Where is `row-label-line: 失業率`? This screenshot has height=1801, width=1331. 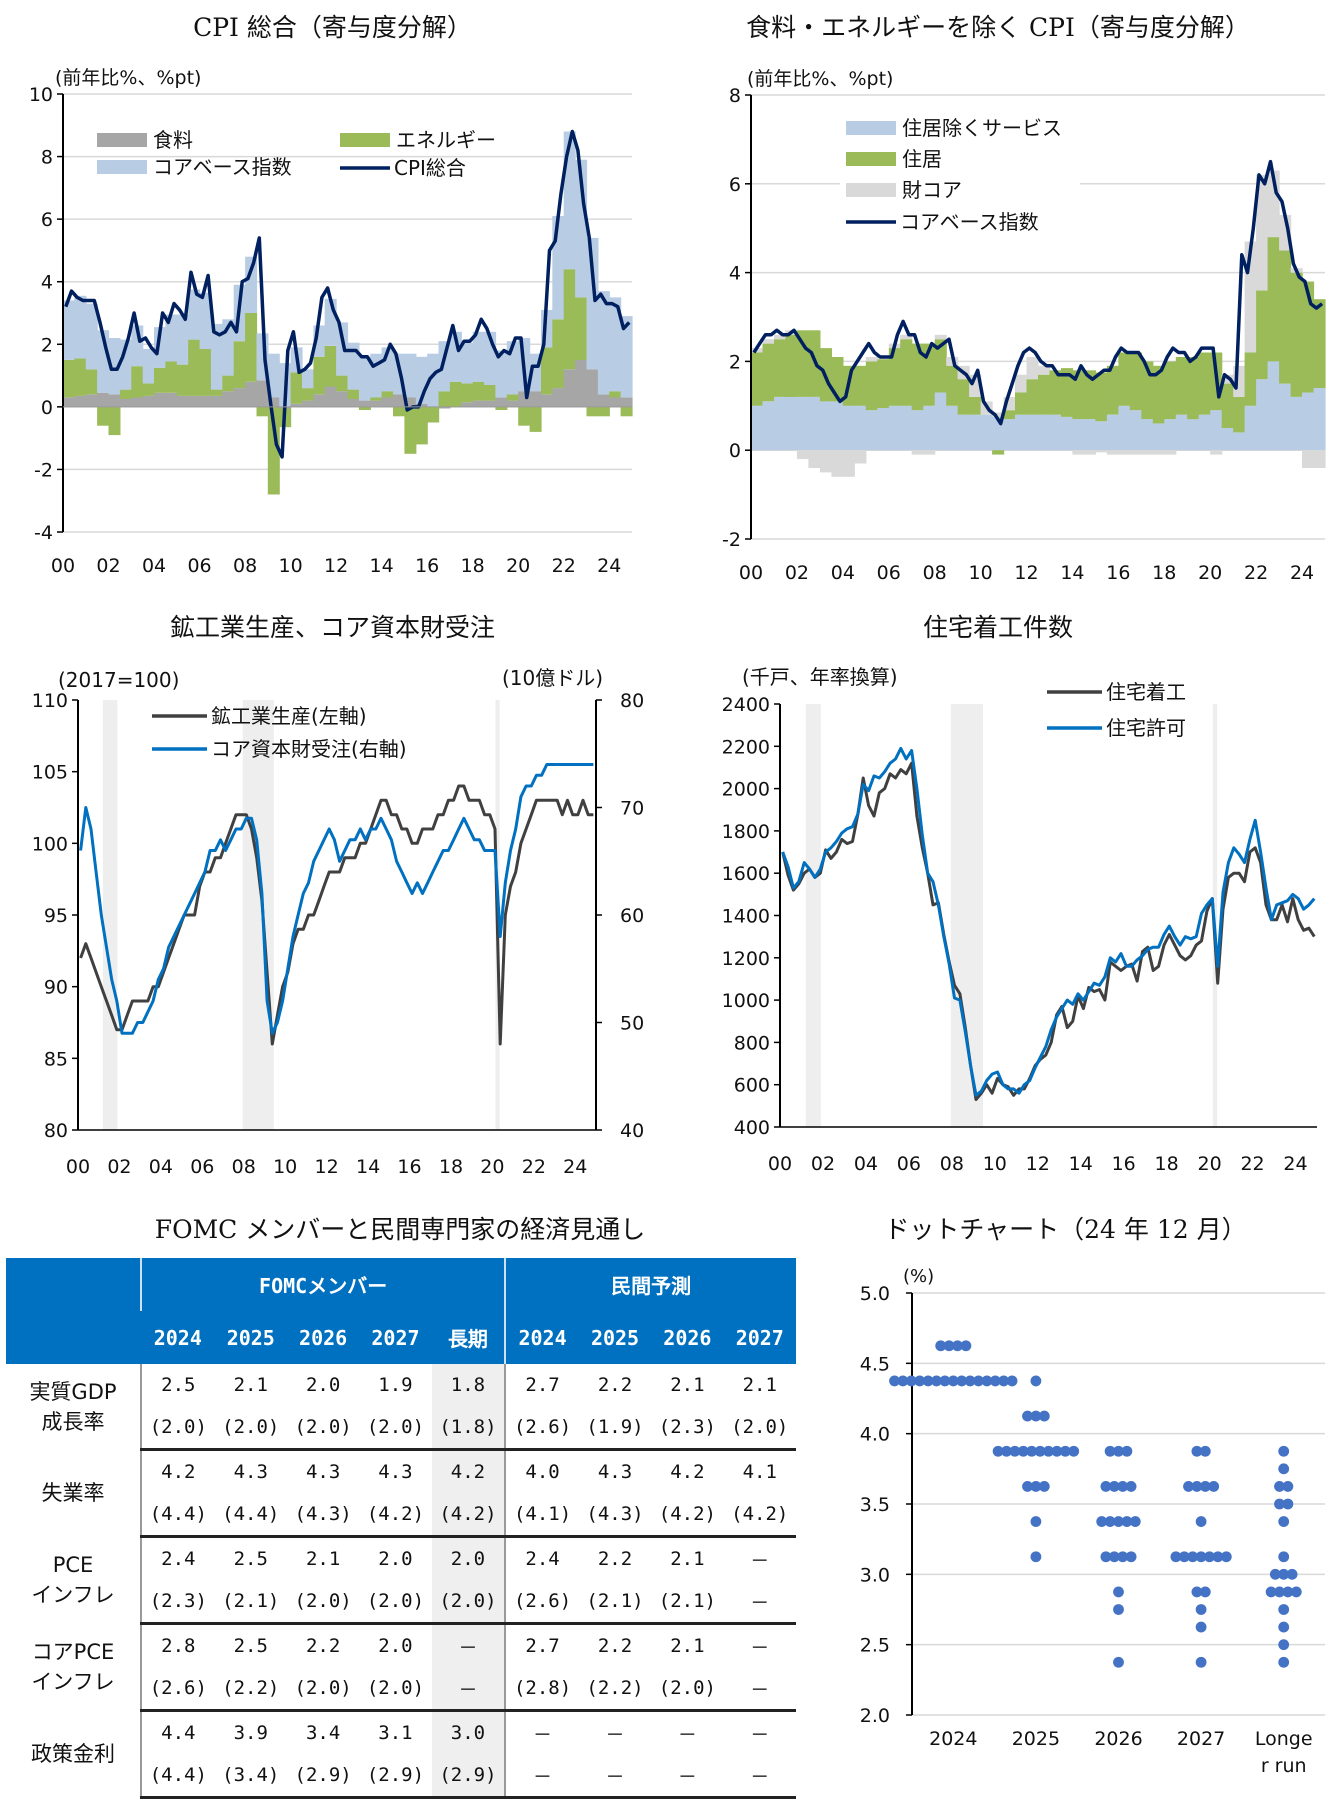
row-label-line: 失業率 is located at coordinates (73, 1493).